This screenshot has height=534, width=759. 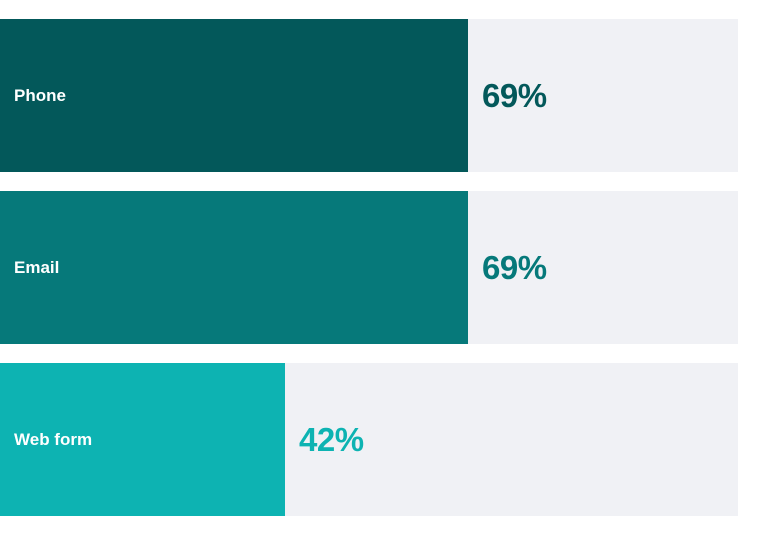 I want to click on bar-category-label: Web form, so click(x=53, y=439).